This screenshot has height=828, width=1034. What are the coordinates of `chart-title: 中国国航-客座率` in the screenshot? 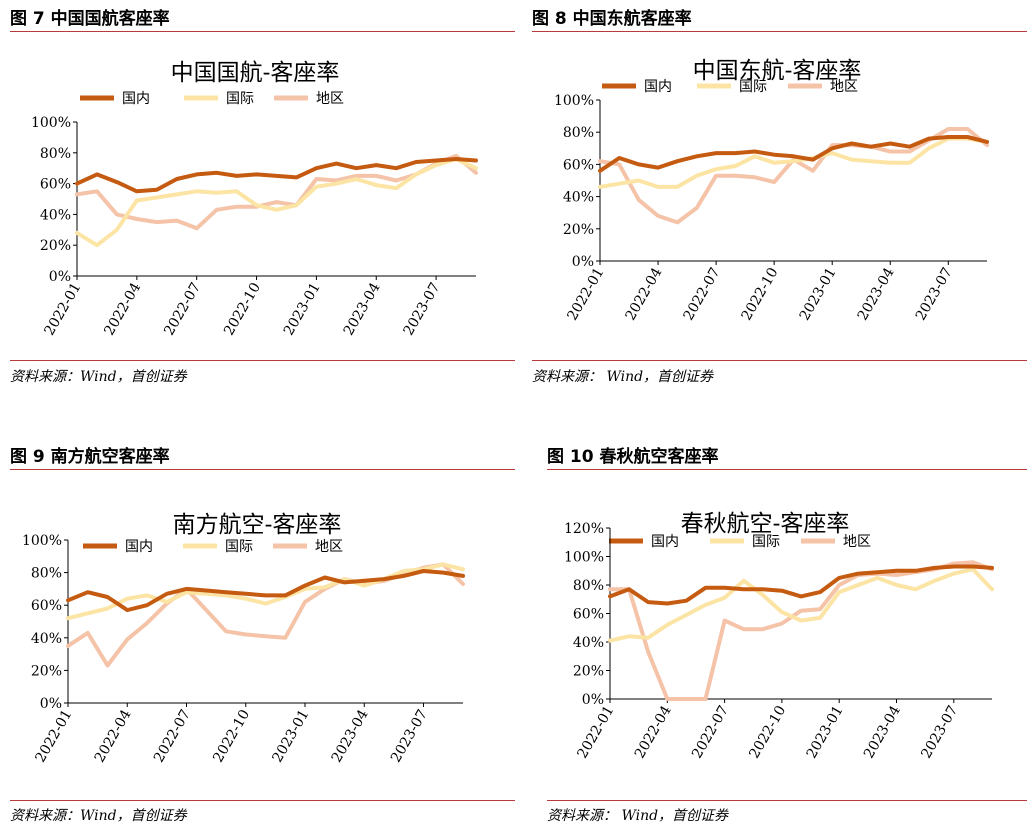 It's located at (255, 73).